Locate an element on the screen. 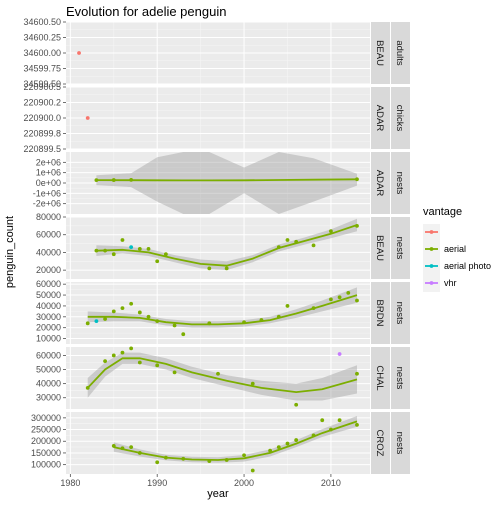 This screenshot has height=509, width=504. y-tick-label: -1e+06 is located at coordinates (47, 193).